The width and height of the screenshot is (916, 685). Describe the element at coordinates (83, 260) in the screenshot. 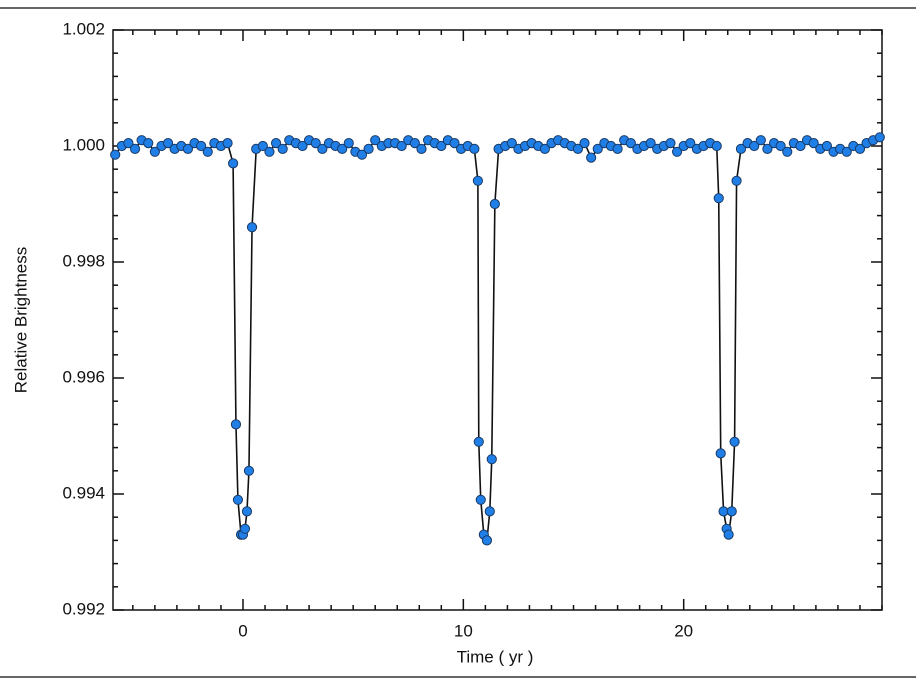

I see `y-tick-label: 0.998` at that location.